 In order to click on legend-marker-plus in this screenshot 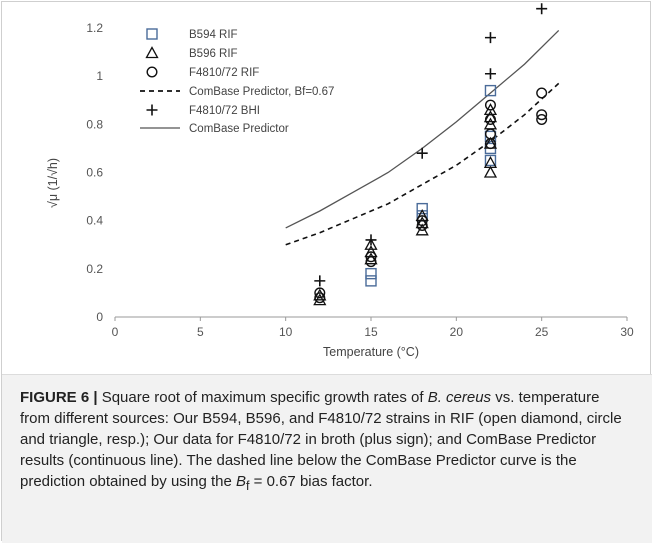, I will do `click(152, 110)`.